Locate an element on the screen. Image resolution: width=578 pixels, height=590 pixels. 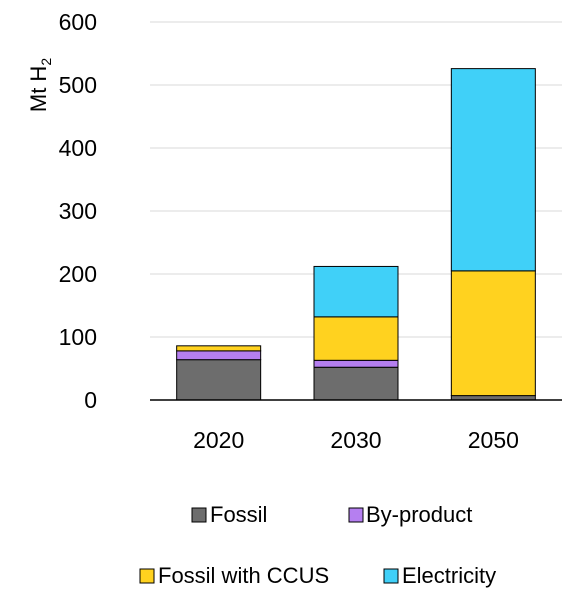
x-axis-ticks: 2020 2030 2050 is located at coordinates (356, 440).